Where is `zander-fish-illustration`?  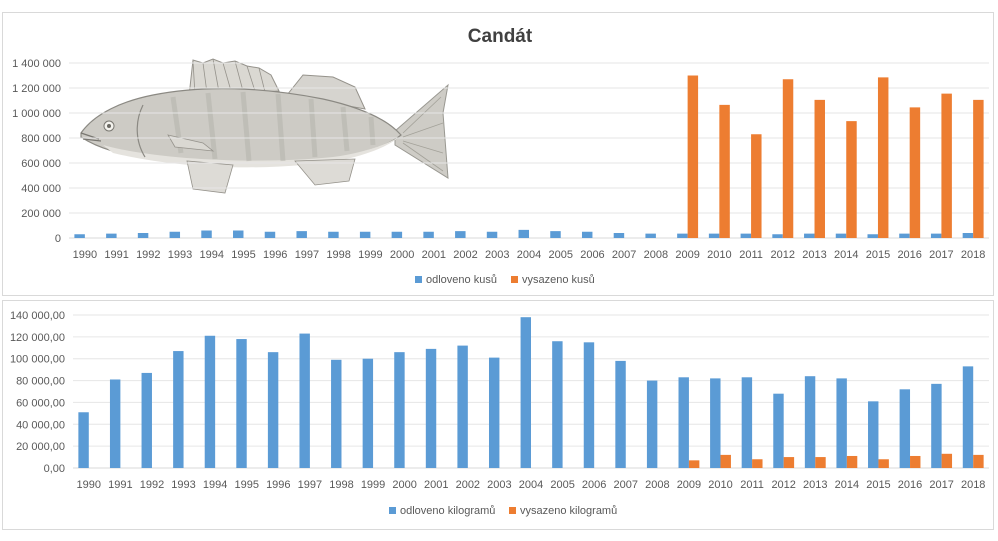 zander-fish-illustration is located at coordinates (264, 126).